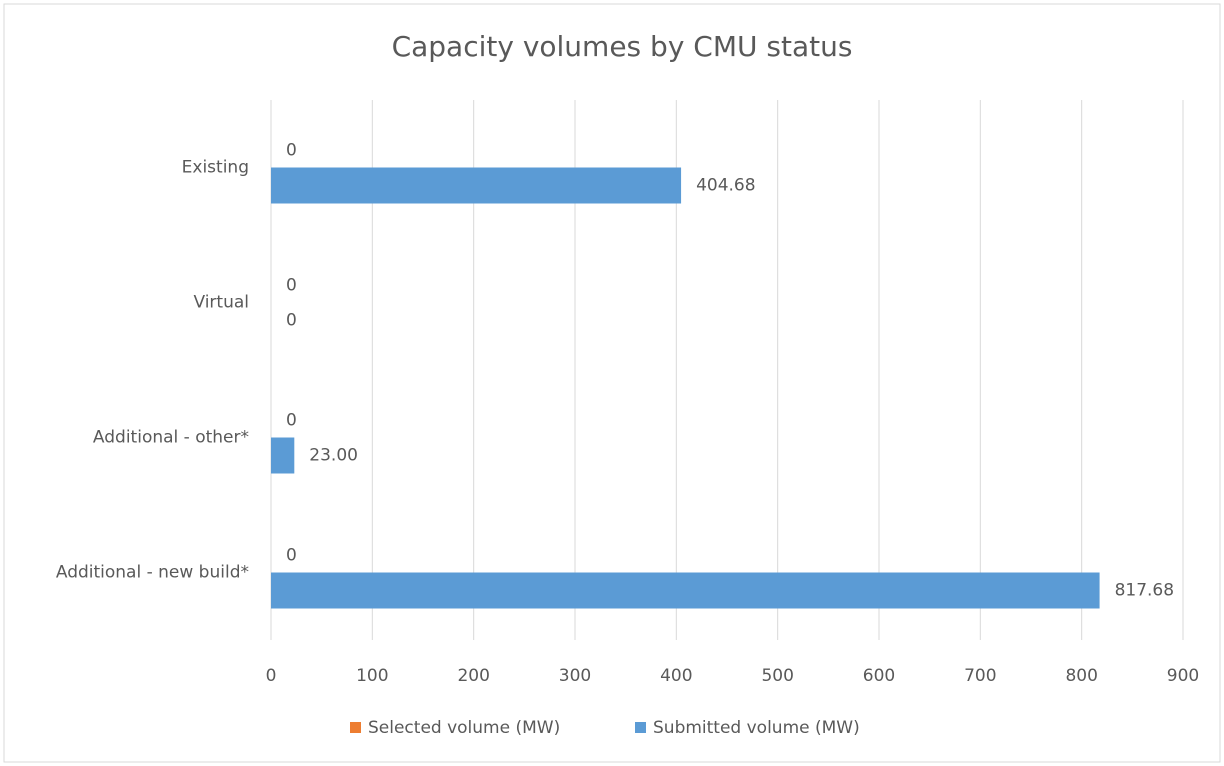 The image size is (1224, 766). Describe the element at coordinates (676, 676) in the screenshot. I see `x-tick-label: 400` at that location.